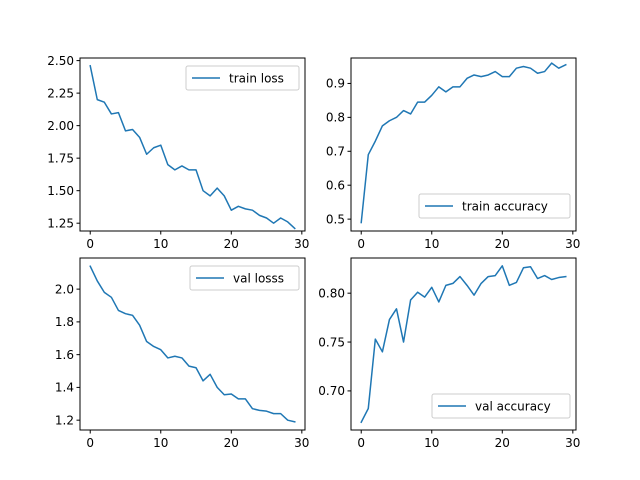 The height and width of the screenshot is (480, 640). I want to click on train-accuracy-axes-frame, so click(463, 144).